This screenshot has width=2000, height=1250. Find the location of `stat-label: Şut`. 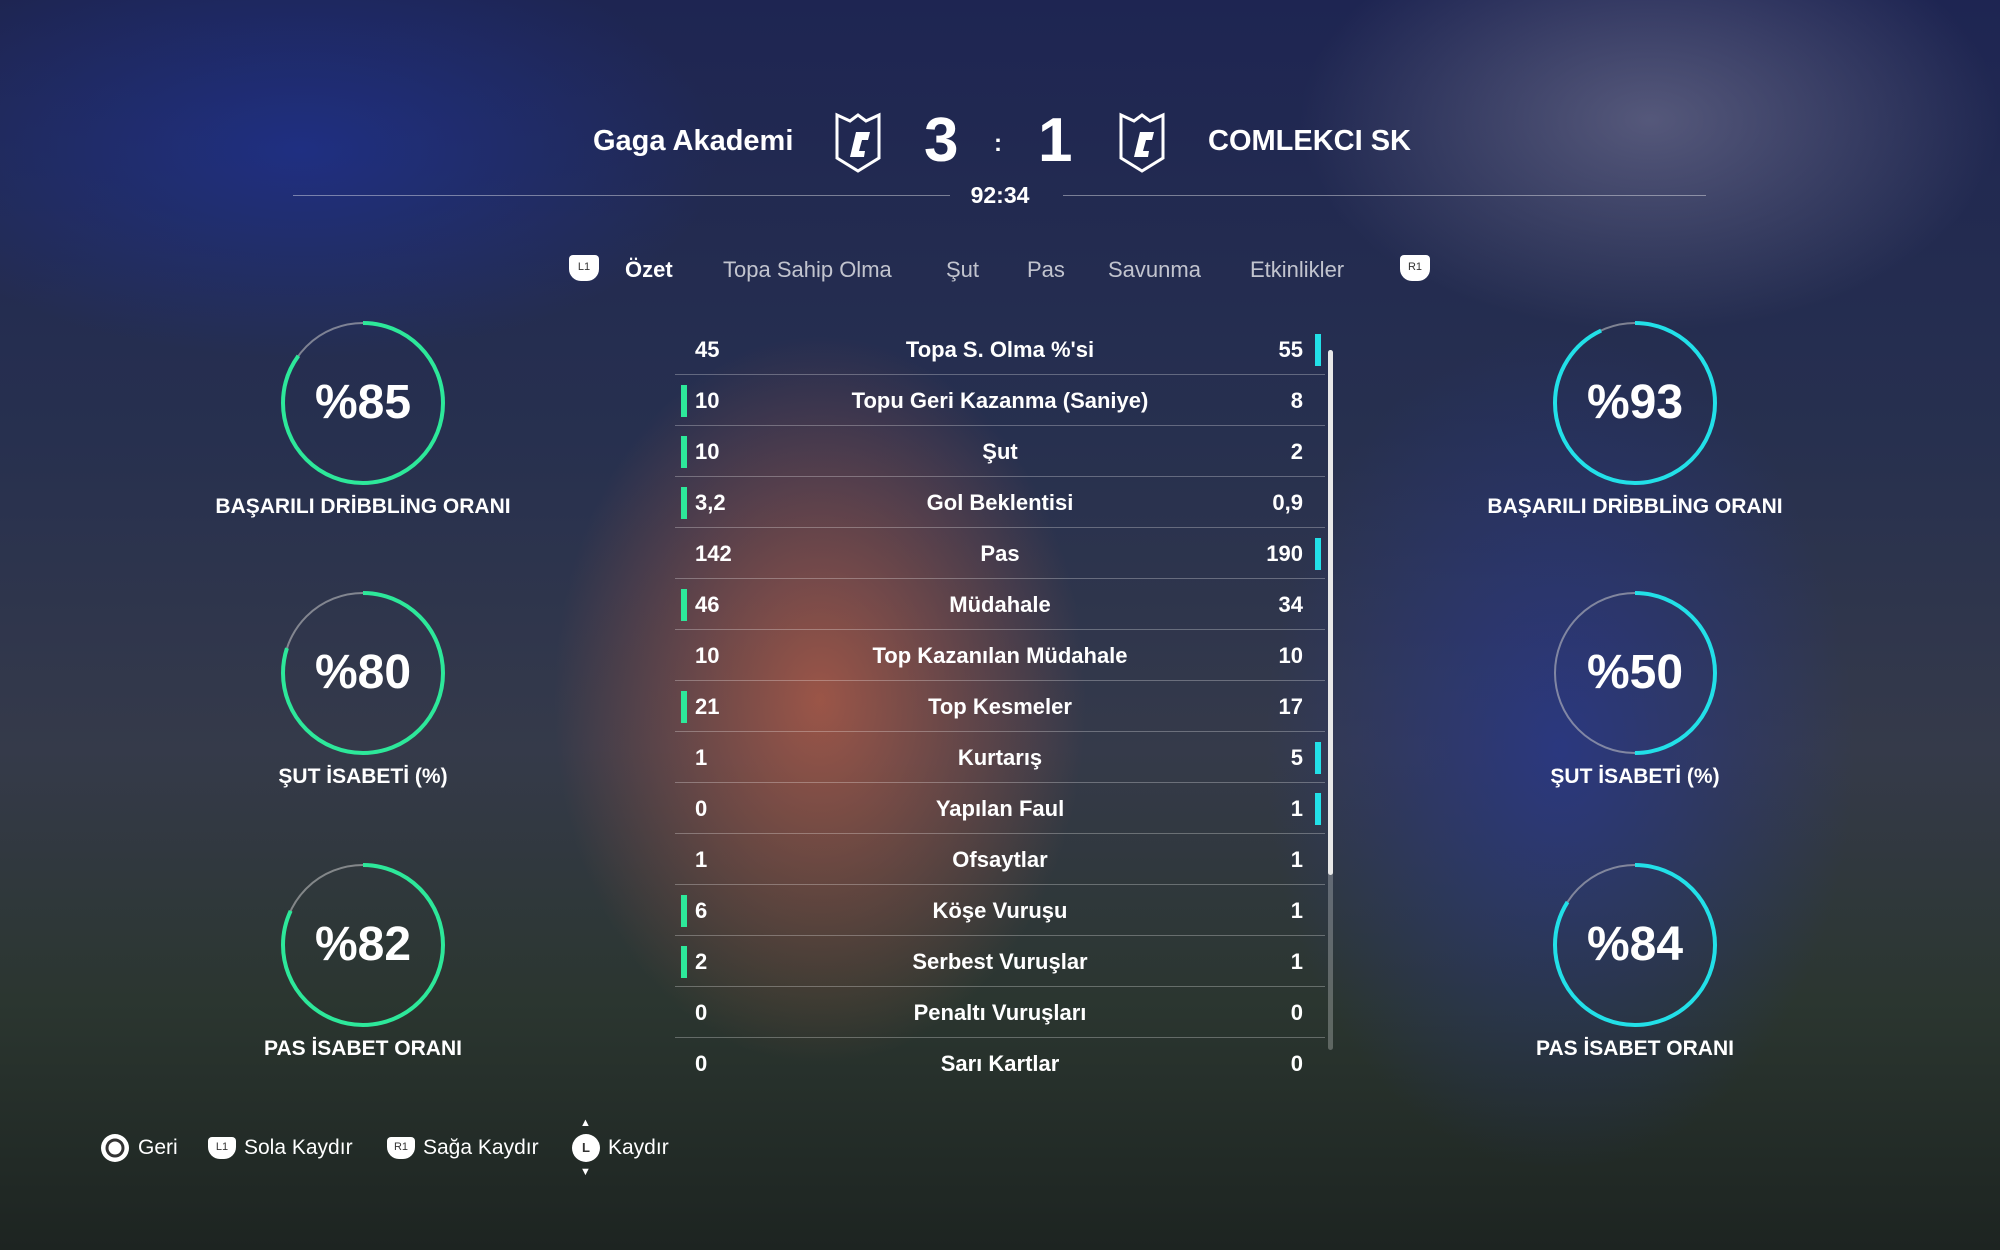

stat-label: Şut is located at coordinates (1000, 451).